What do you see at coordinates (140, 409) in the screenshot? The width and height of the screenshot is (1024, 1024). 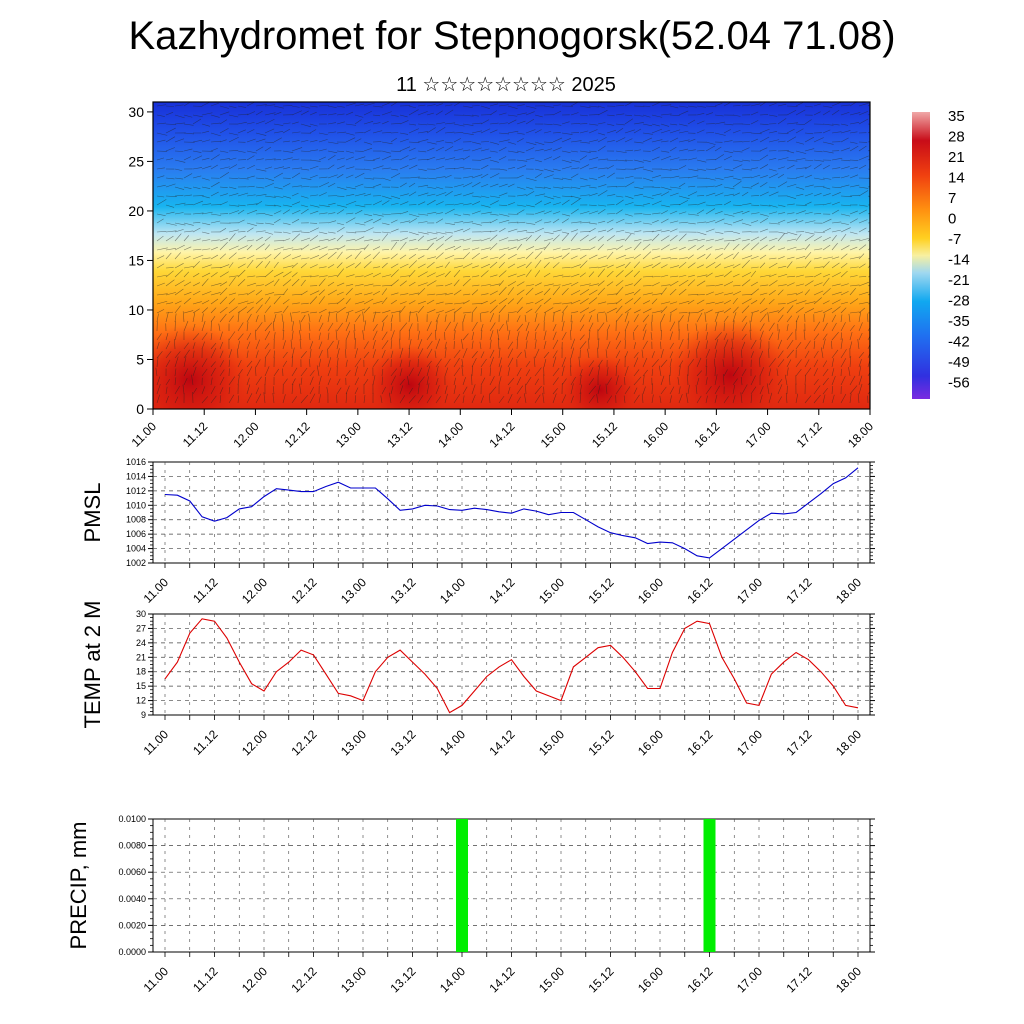 I see `heatmap-ytick-label: 0` at bounding box center [140, 409].